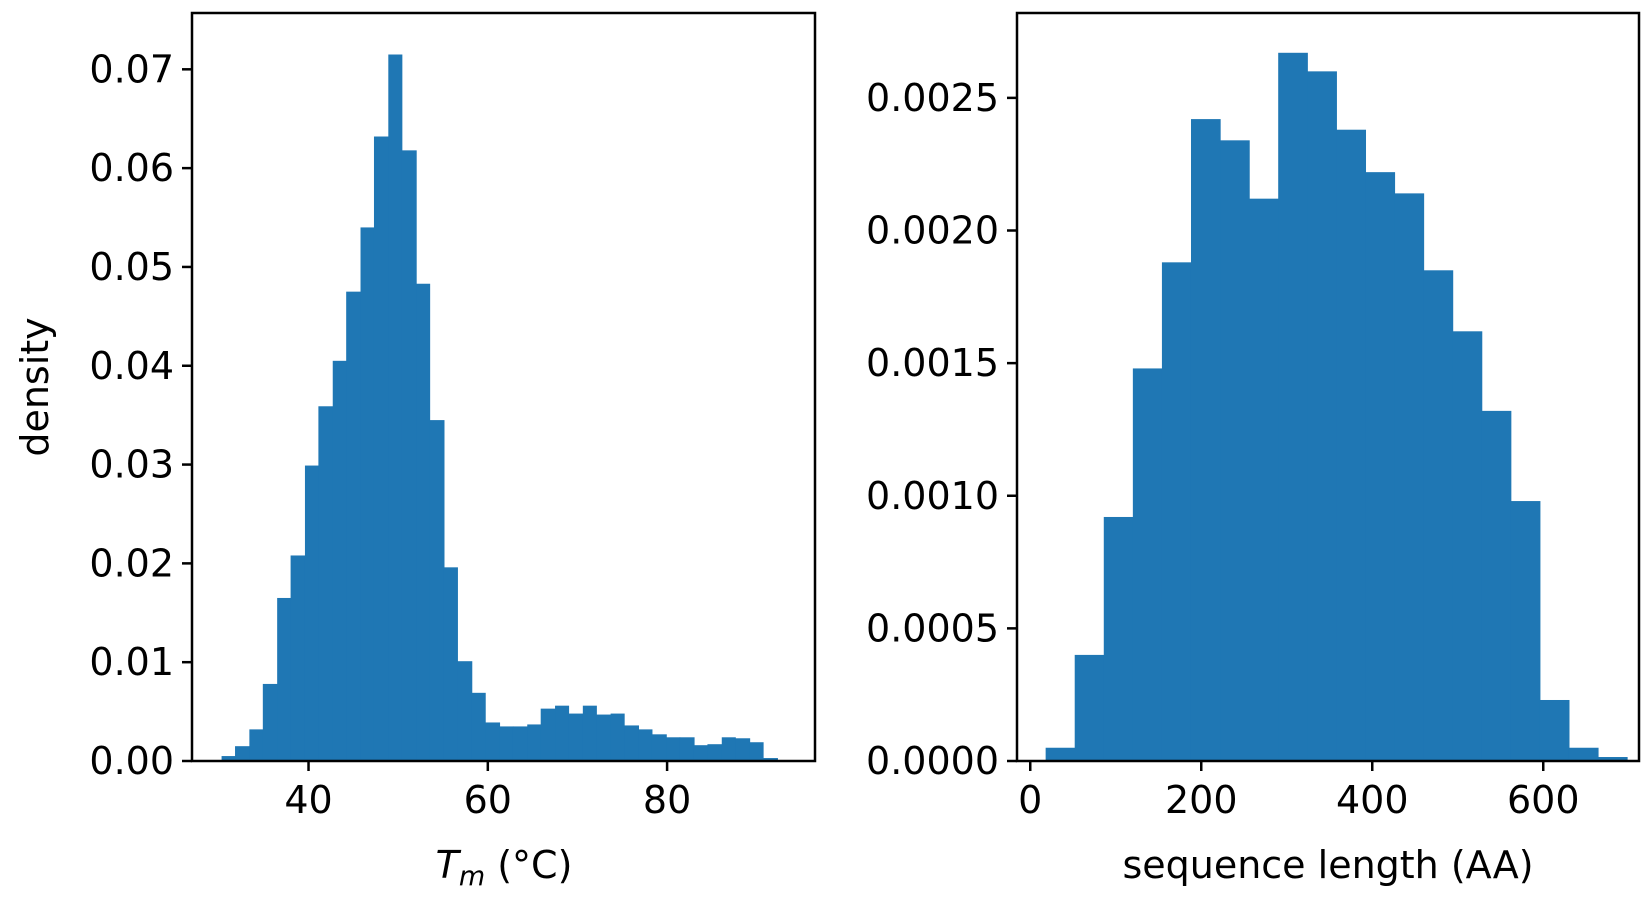 The image size is (1650, 900). Describe the element at coordinates (1543, 800) in the screenshot. I see `sequence-length-x-tick-label: 600` at that location.